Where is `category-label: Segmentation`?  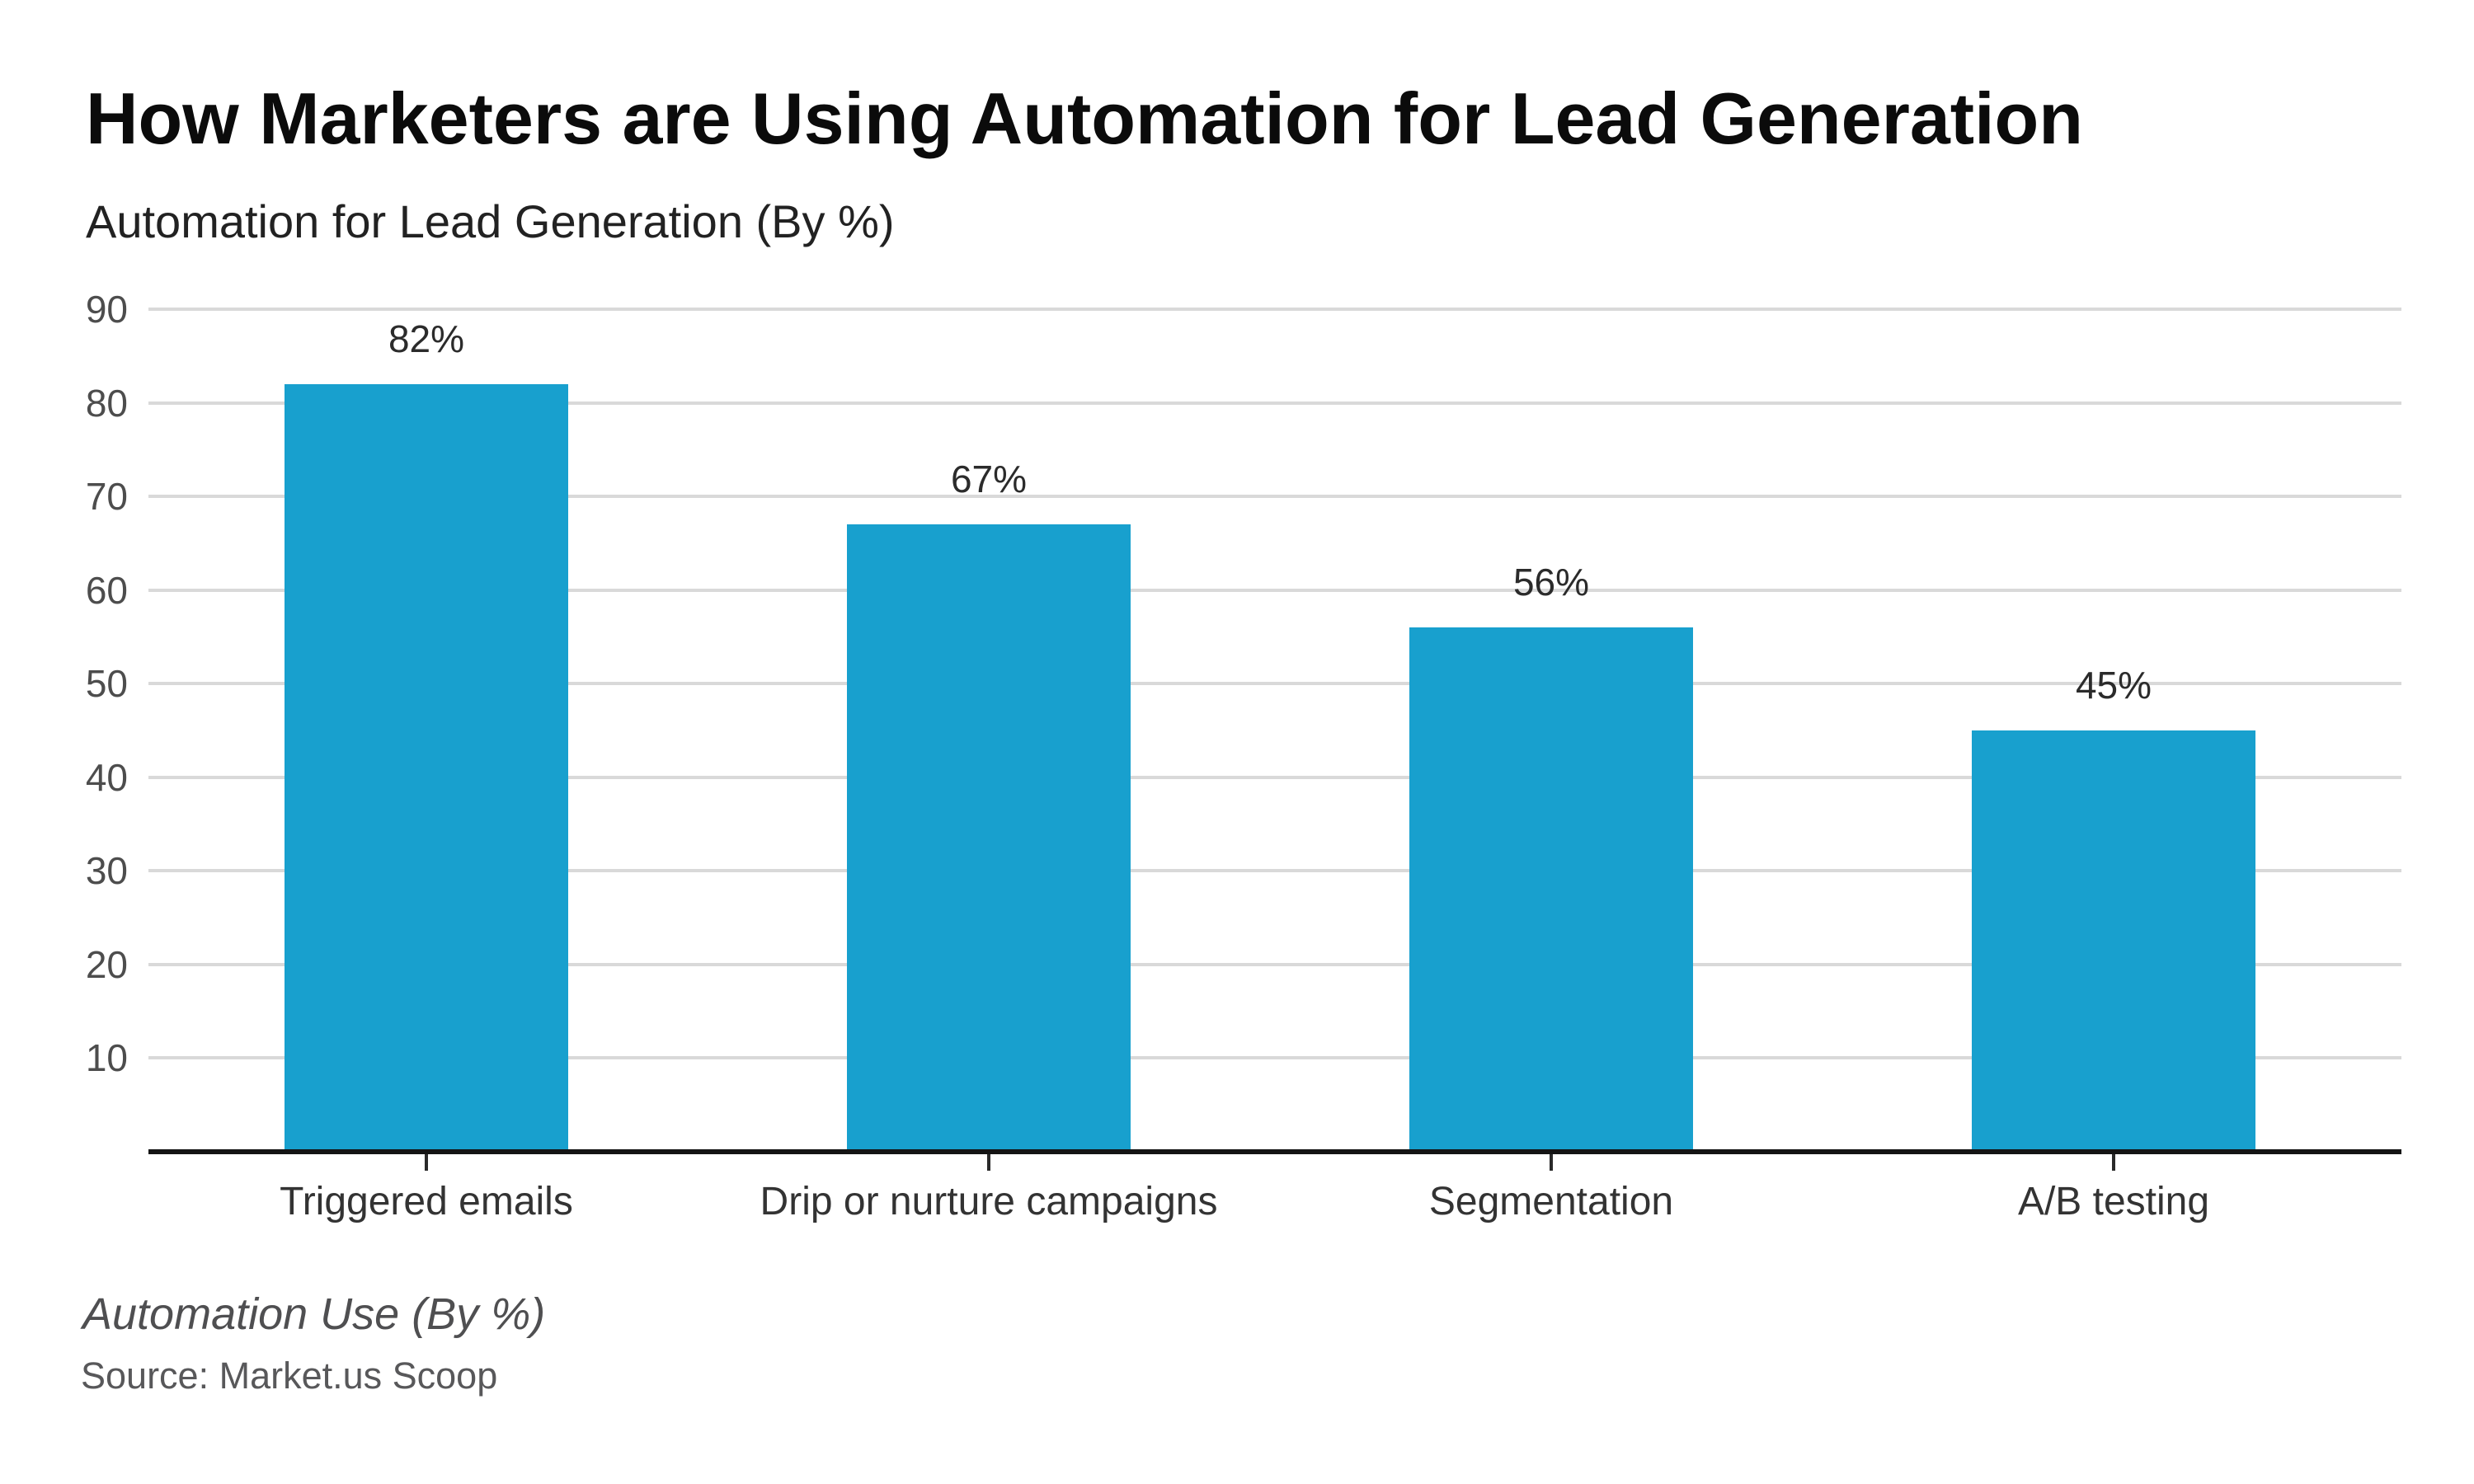 category-label: Segmentation is located at coordinates (1551, 1201).